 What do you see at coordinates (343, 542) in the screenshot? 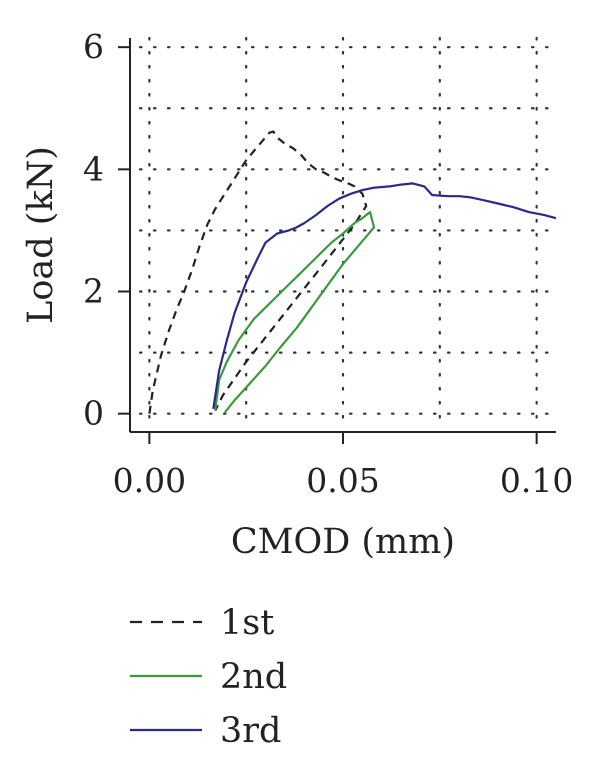
I see `x-axis-label: CMOD (mm)` at bounding box center [343, 542].